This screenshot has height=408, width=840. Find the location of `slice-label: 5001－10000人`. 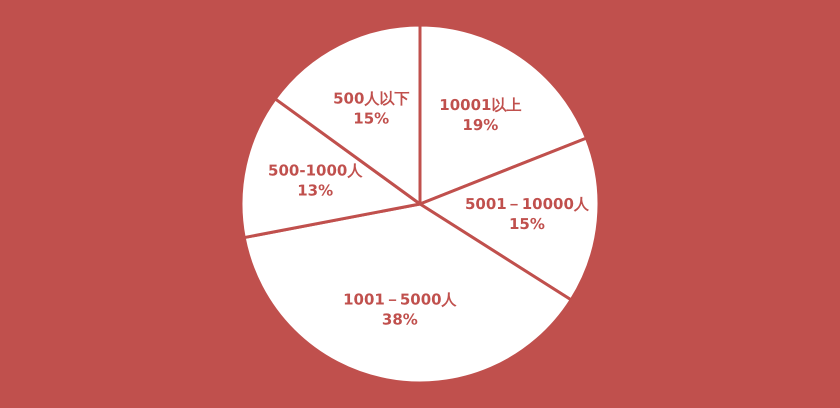

slice-label: 5001－10000人 is located at coordinates (527, 204).